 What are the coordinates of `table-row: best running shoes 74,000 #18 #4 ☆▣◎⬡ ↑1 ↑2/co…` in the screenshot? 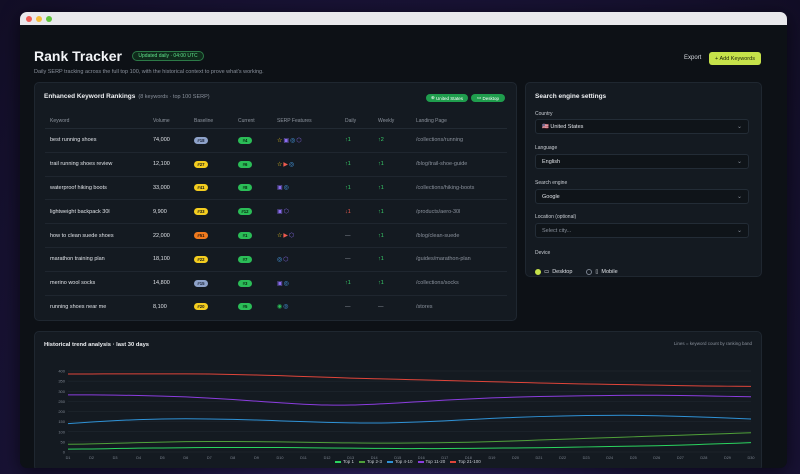 It's located at (276, 140).